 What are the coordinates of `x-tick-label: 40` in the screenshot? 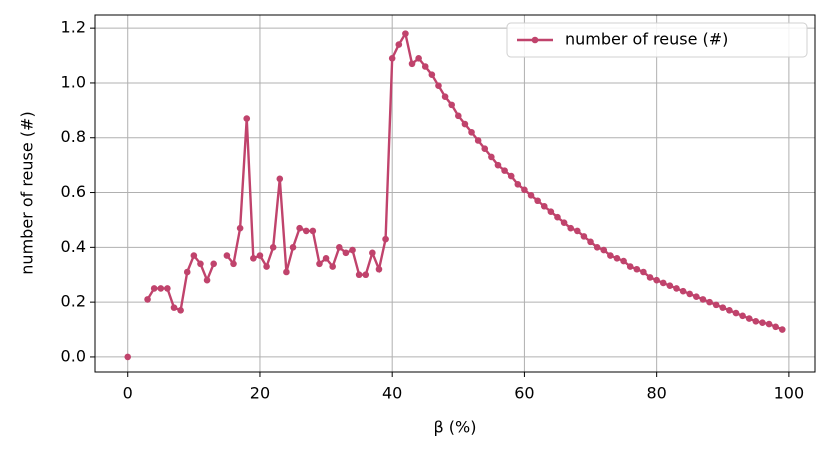 It's located at (392, 393).